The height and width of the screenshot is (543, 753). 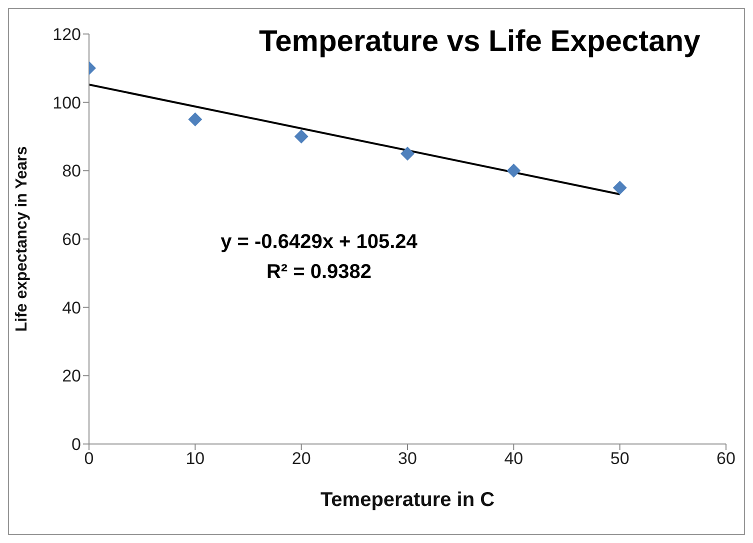 What do you see at coordinates (407, 458) in the screenshot?
I see `x-tick-label: 30` at bounding box center [407, 458].